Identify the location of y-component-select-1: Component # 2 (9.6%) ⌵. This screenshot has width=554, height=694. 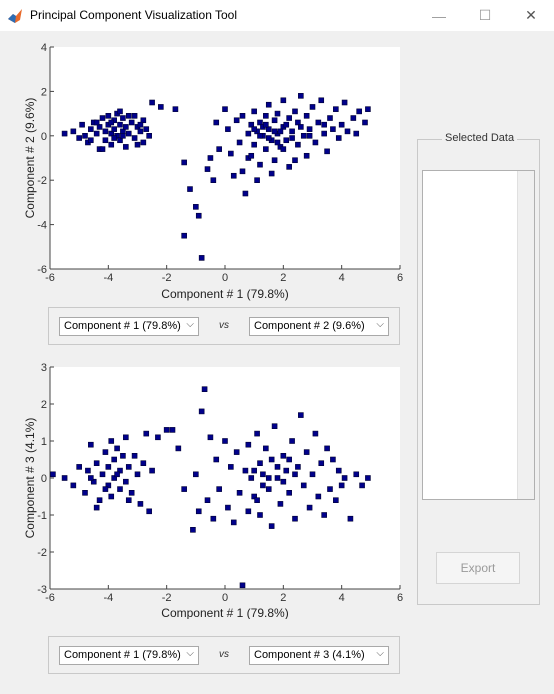
(319, 326).